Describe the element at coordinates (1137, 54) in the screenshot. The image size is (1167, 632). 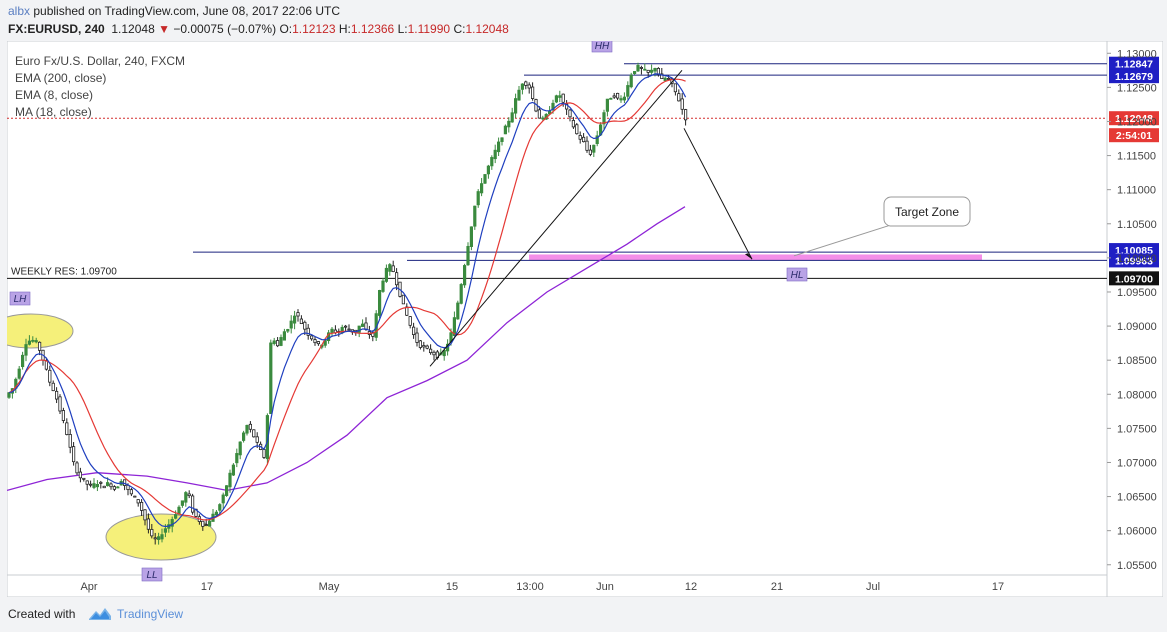
I see `y-tick-label: 1.13000` at that location.